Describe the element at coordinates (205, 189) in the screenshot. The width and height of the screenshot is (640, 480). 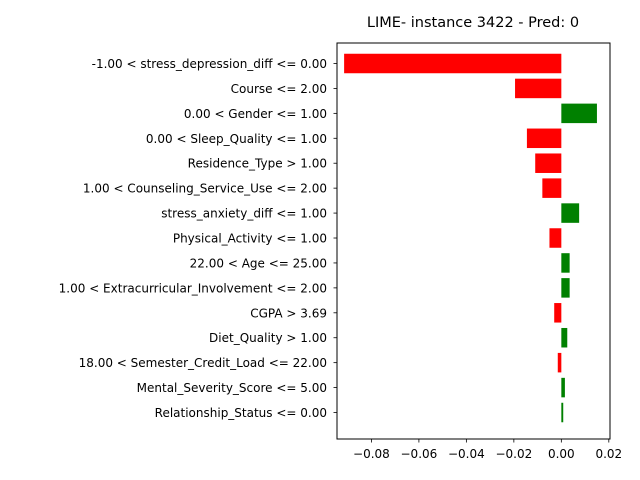
I see `y-tick-label: 1.00 < Counseling_Service_Use <= 2.00` at that location.